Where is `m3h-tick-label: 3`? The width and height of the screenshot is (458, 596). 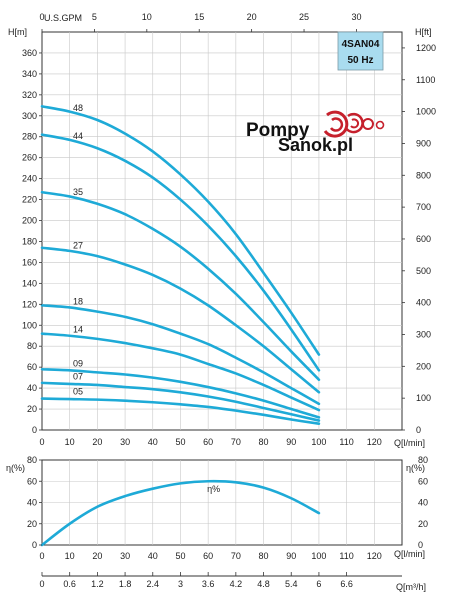
m3h-tick-label: 3 is located at coordinates (180, 584).